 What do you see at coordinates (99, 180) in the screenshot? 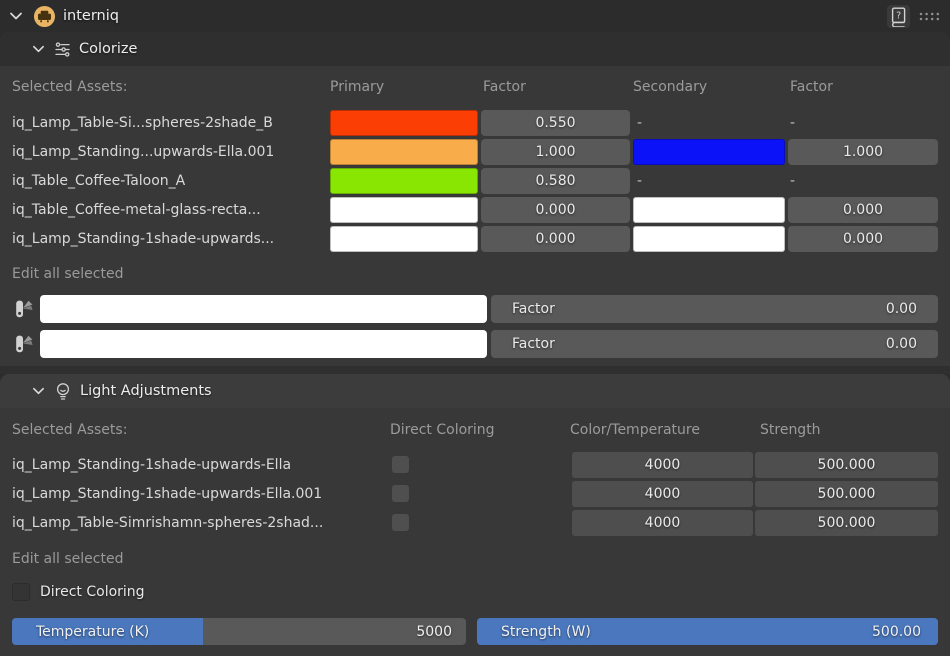
I see `asset-name: iq_Table_Coffee-Taloon_A` at bounding box center [99, 180].